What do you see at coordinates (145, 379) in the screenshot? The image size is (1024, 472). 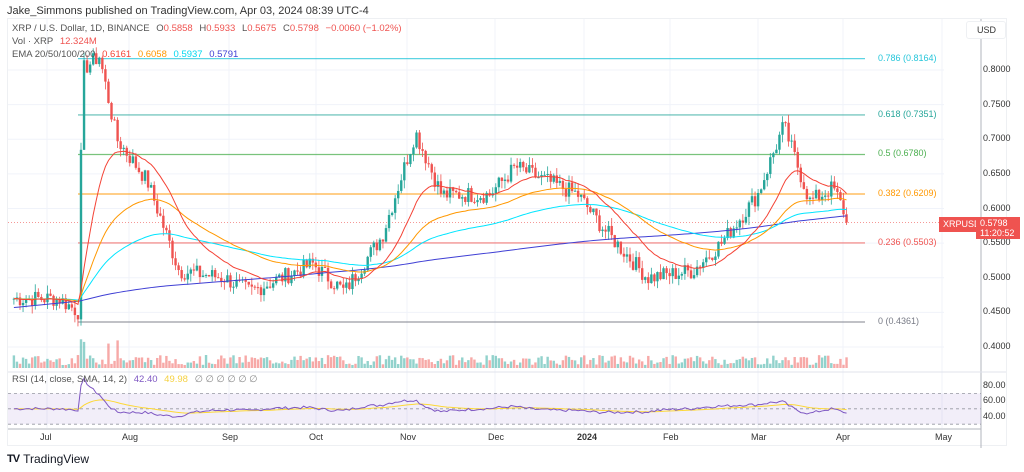 I see `rsi-value: 42.40` at bounding box center [145, 379].